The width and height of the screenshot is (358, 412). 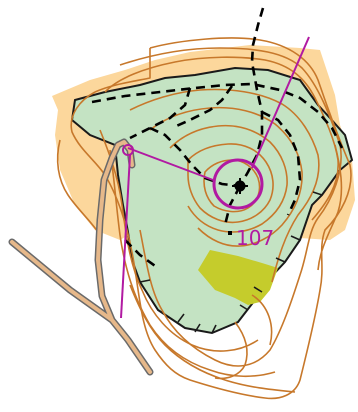 I want to click on spot-feature, so click(x=230, y=233).